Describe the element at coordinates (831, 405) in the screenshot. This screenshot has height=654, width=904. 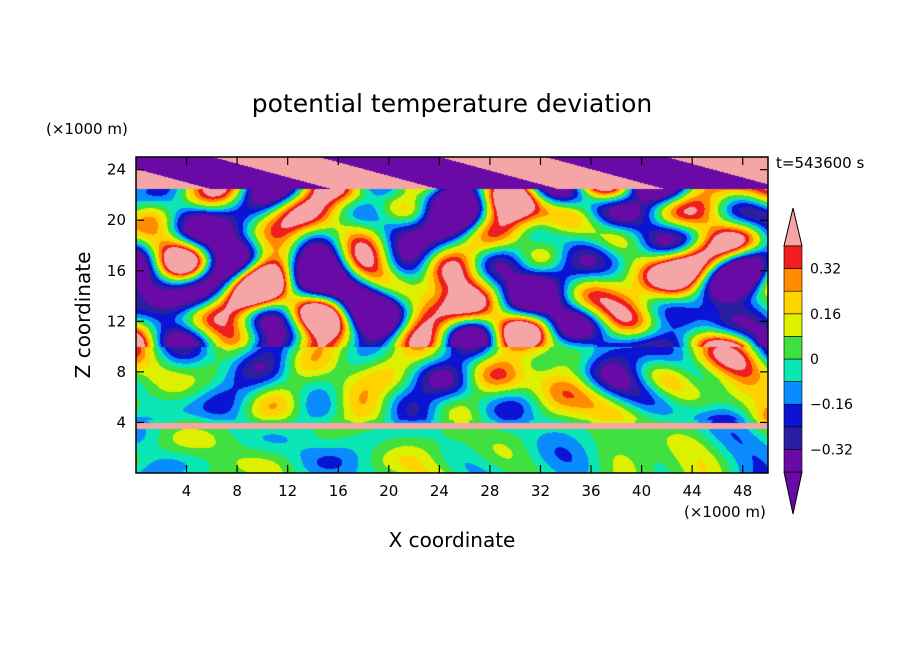
I see `colorbar-label: −0.16` at that location.